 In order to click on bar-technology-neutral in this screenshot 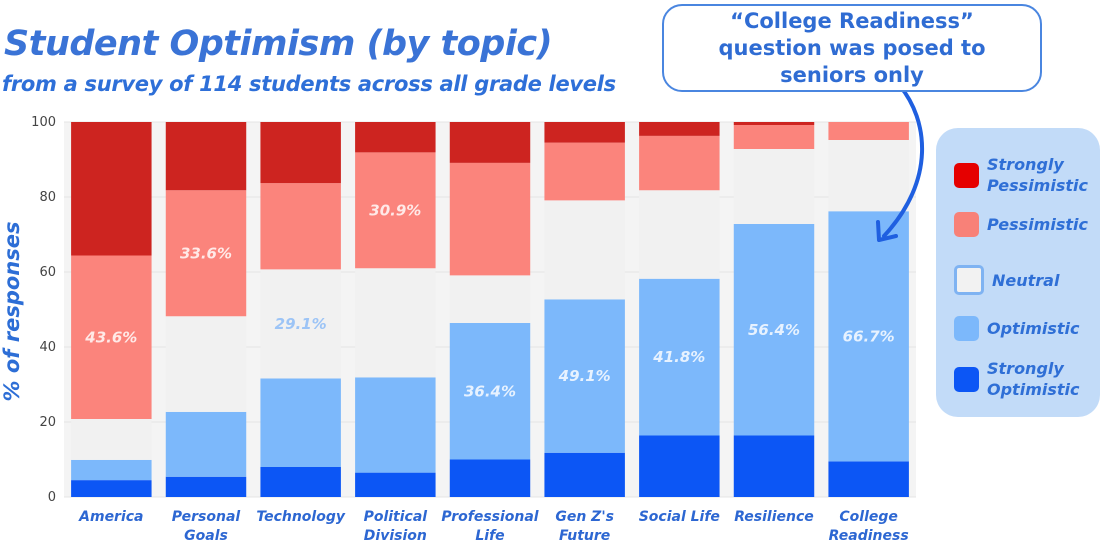, I will do `click(300, 324)`.